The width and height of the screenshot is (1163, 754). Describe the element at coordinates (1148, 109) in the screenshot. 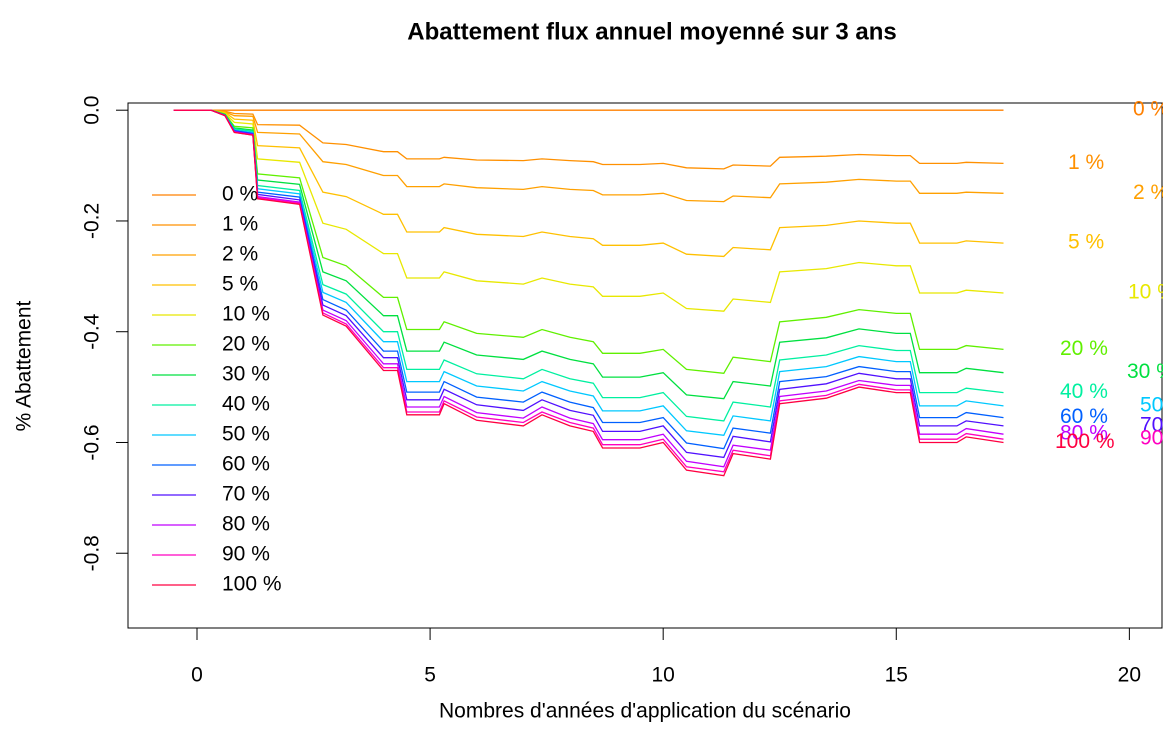

I see `series-end-label: 0 %` at that location.